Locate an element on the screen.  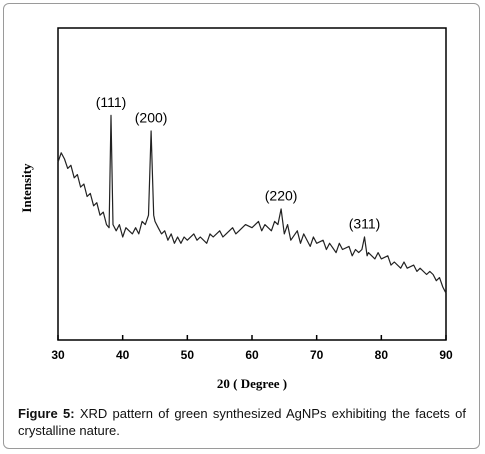
x-tick-label: 50 is located at coordinates (188, 355).